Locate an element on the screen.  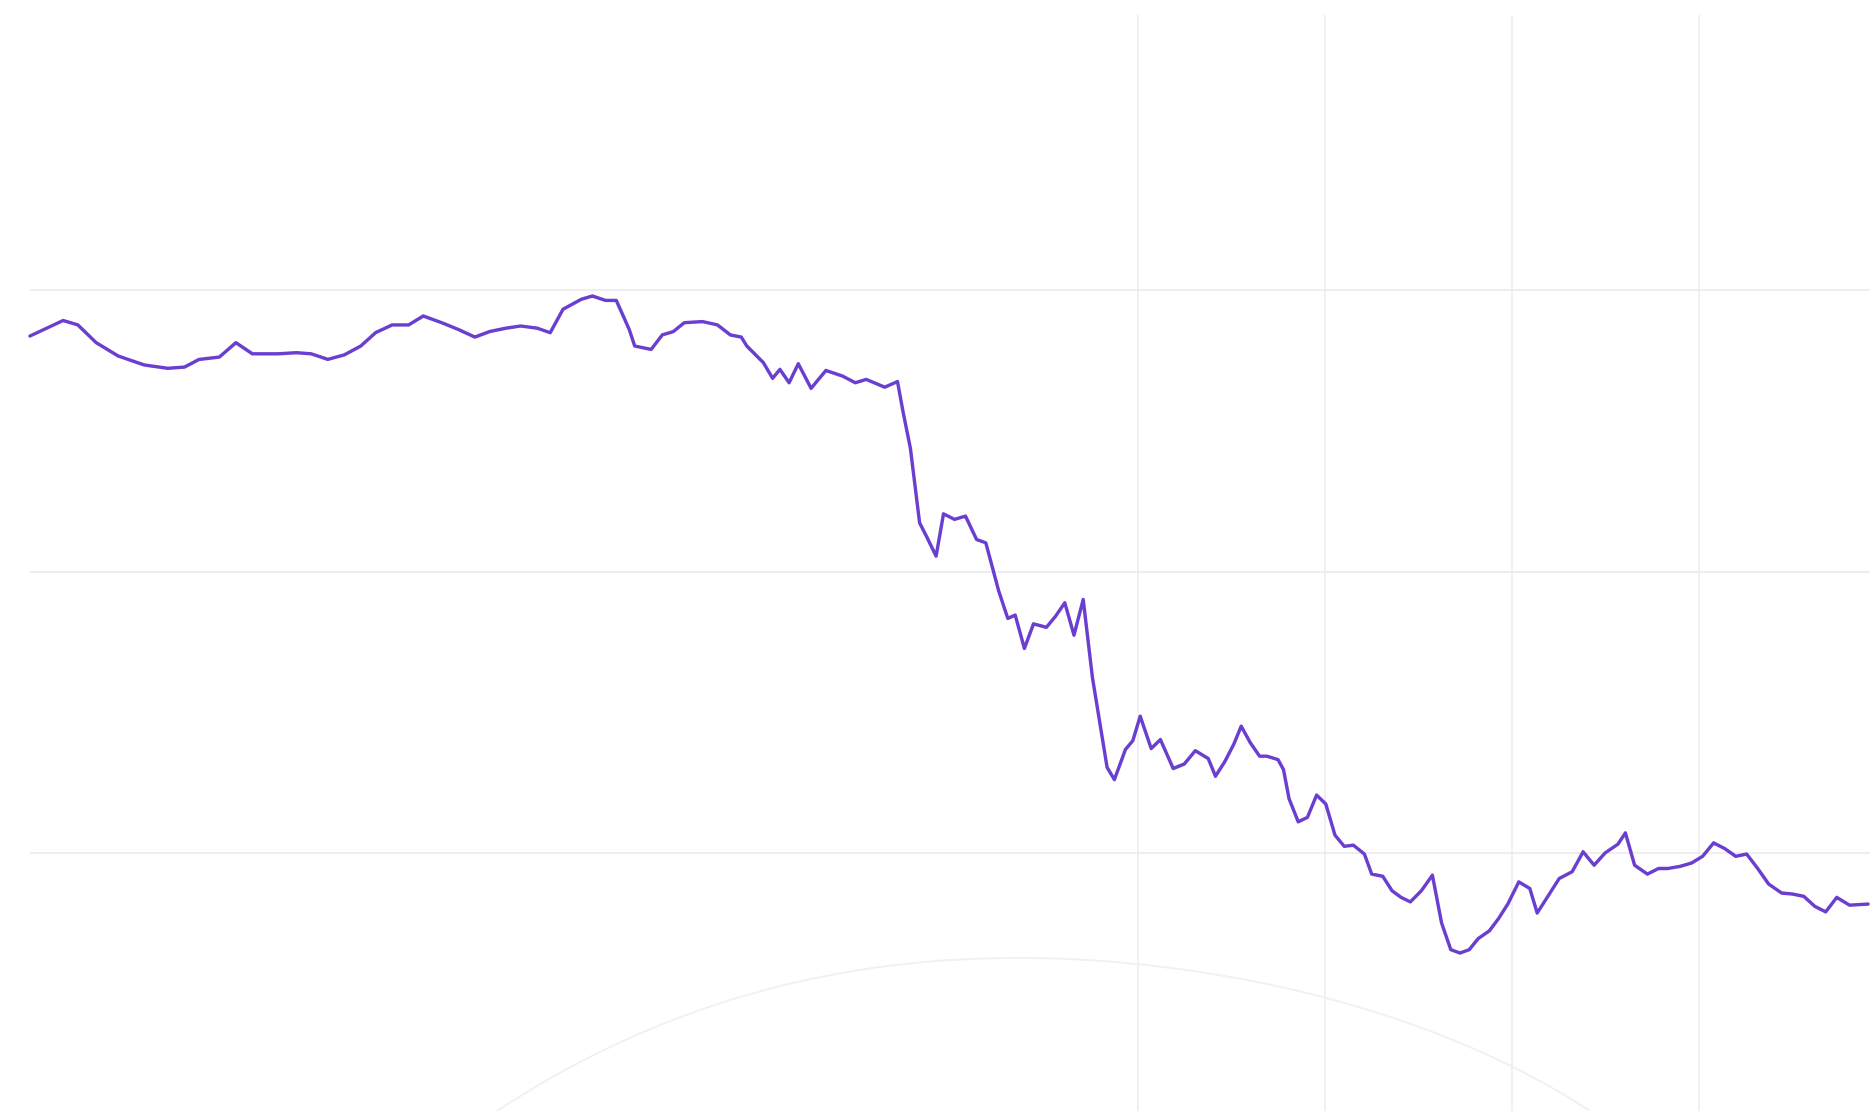
background-arc is located at coordinates (1043, 1034).